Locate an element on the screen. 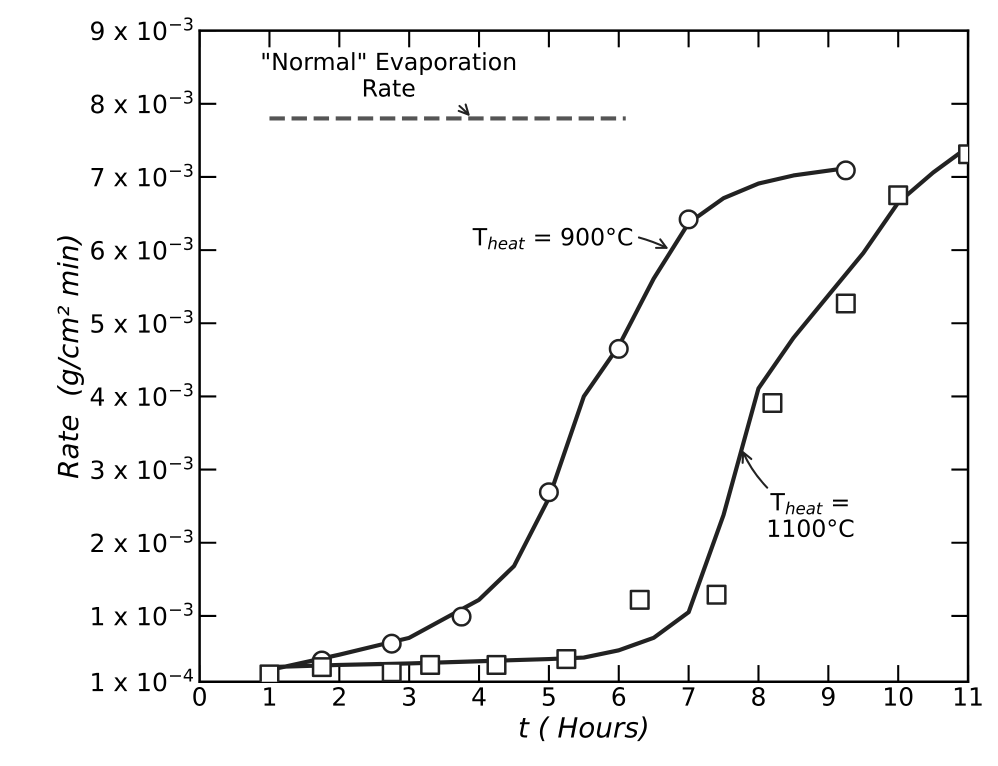 This screenshot has width=998, height=766. annotation: T$_{heat}$ = 1100°C is located at coordinates (811, 515).